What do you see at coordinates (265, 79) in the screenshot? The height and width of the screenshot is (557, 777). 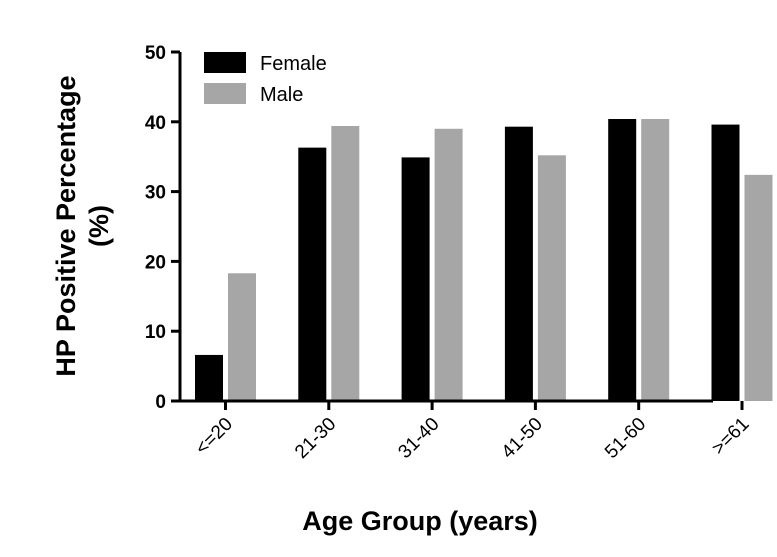 I see `legend: Female Male` at bounding box center [265, 79].